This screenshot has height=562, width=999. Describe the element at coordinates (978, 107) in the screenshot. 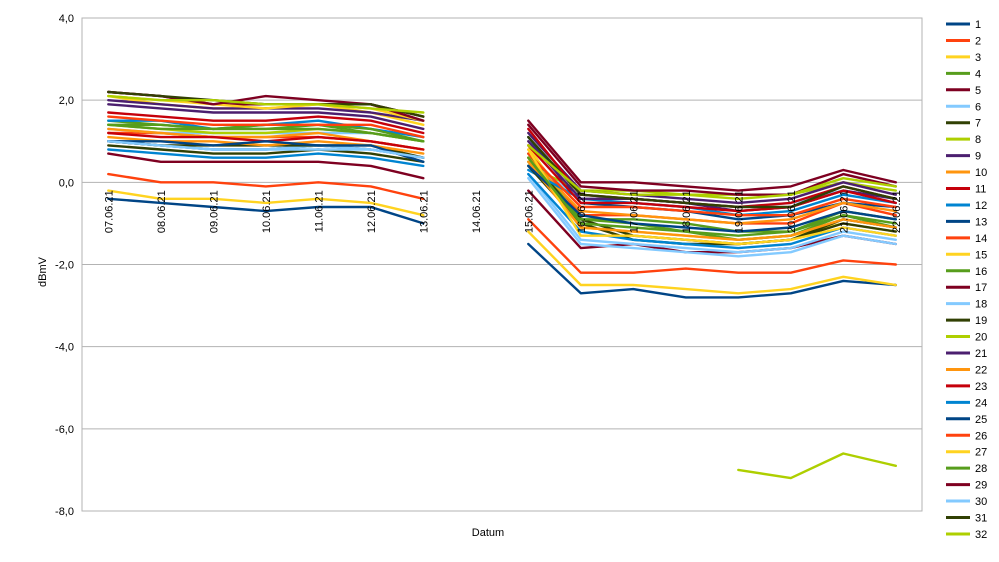

I see `legend-label: 6` at that location.